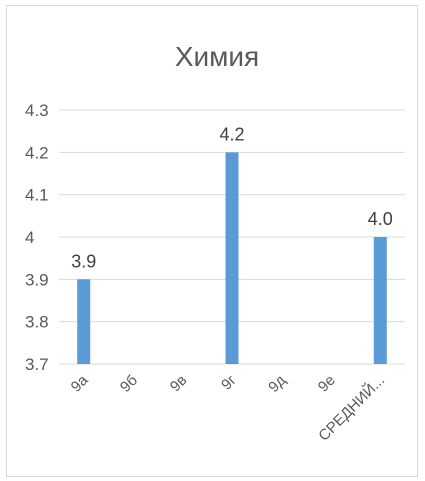 This screenshot has height=481, width=425. Describe the element at coordinates (37, 279) in the screenshot. I see `y-tick-label: 3.9` at that location.